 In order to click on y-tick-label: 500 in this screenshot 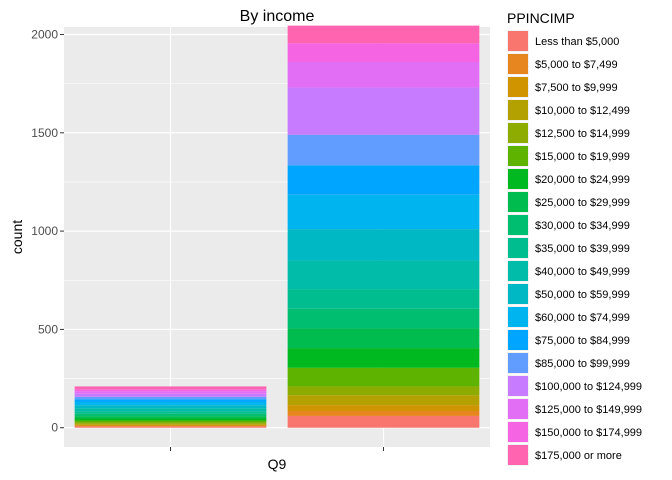, I will do `click(48, 329)`.